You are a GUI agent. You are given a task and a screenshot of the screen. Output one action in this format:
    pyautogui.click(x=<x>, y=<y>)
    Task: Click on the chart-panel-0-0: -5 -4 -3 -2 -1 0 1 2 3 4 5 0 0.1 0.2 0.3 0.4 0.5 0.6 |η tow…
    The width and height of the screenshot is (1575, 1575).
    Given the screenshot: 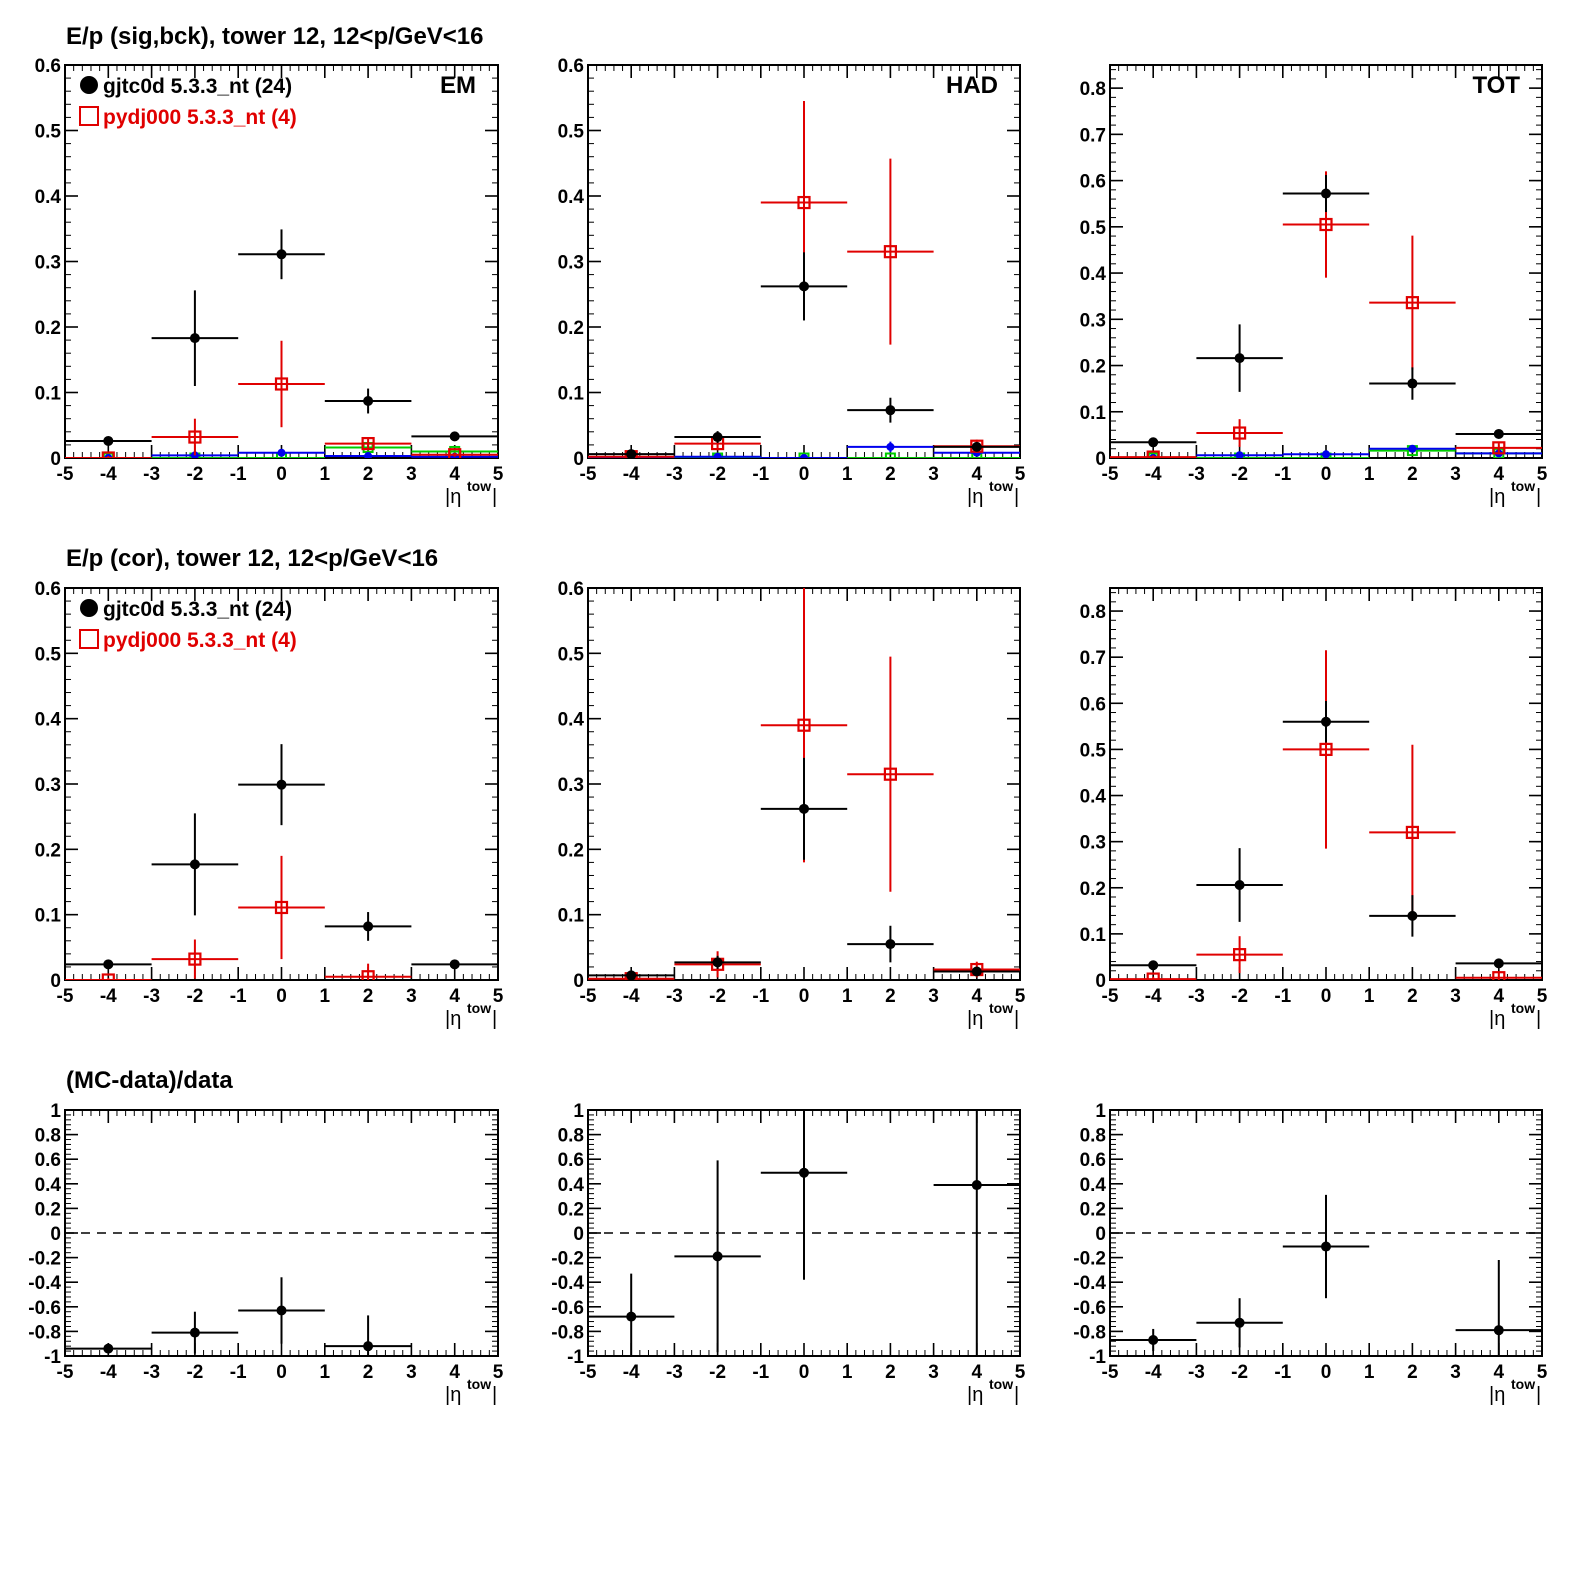 What is the action you would take?
    pyautogui.click(x=269, y=282)
    